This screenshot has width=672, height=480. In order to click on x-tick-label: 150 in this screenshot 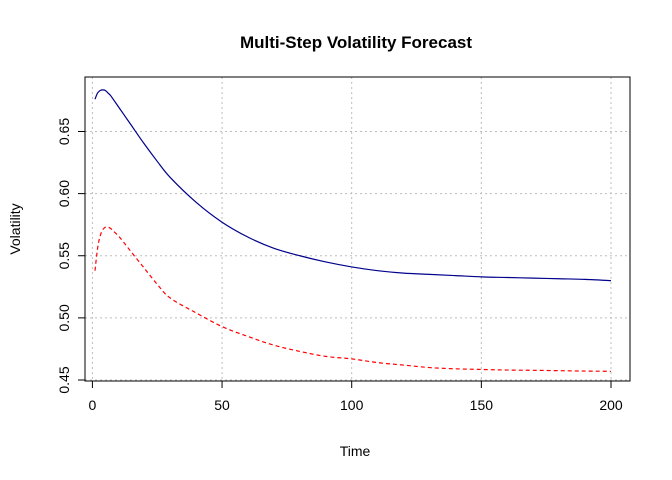, I will do `click(482, 405)`.